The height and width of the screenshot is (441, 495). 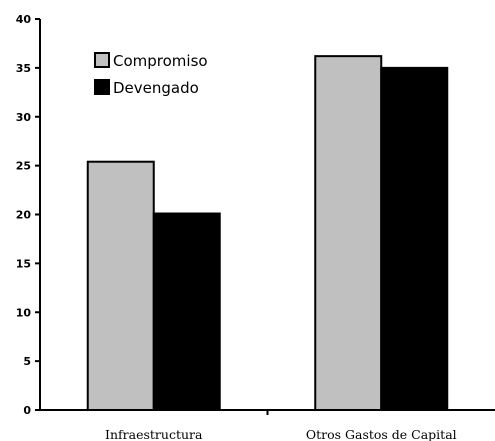 What do you see at coordinates (27, 410) in the screenshot?
I see `y-tick-label: 0` at bounding box center [27, 410].